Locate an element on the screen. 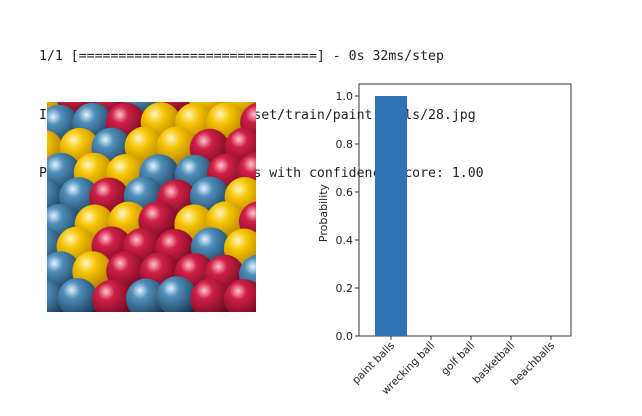 The height and width of the screenshot is (416, 642). x-tick-label: beachballs is located at coordinates (533, 364).